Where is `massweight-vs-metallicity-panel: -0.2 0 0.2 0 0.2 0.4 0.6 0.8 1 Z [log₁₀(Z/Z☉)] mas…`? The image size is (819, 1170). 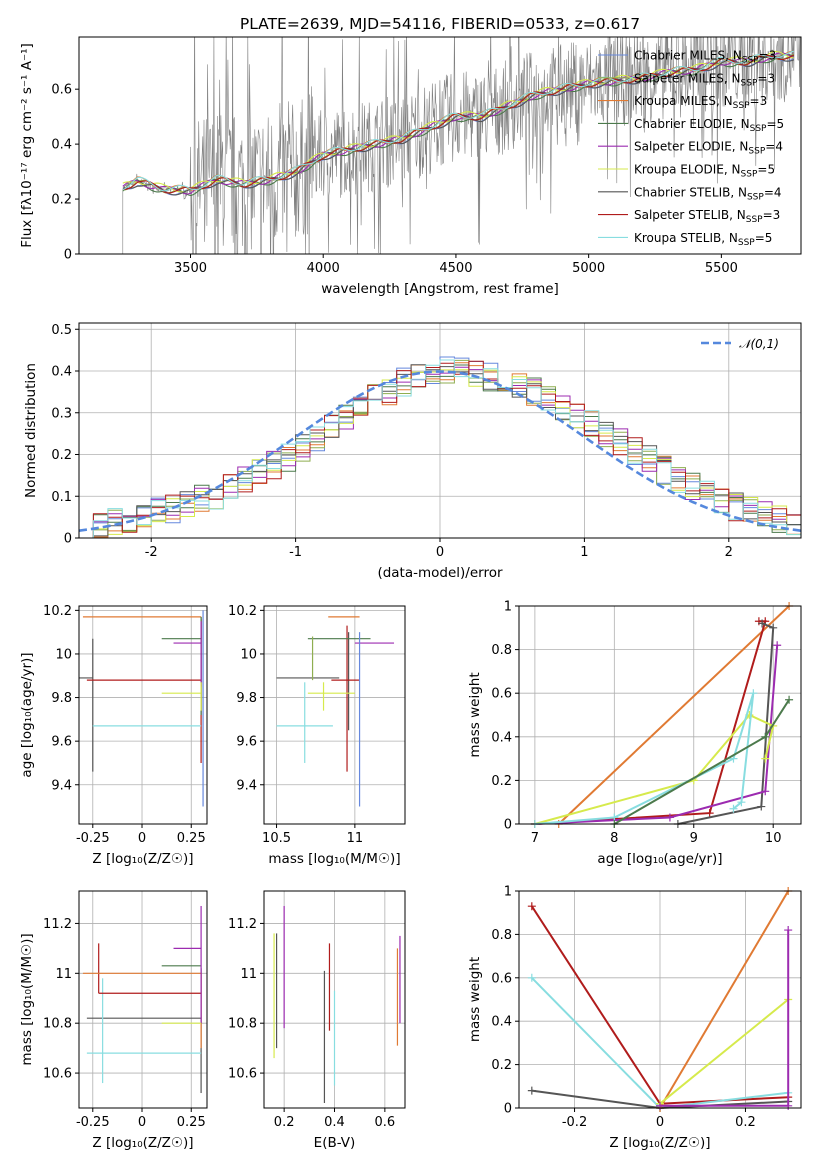
massweight-vs-metallicity-panel: -0.2 0 0.2 0 0.2 0.4 0.6 0.8 1 Z [log₁₀(Z/Z☉)] mas… is located at coordinates (634, 1018).